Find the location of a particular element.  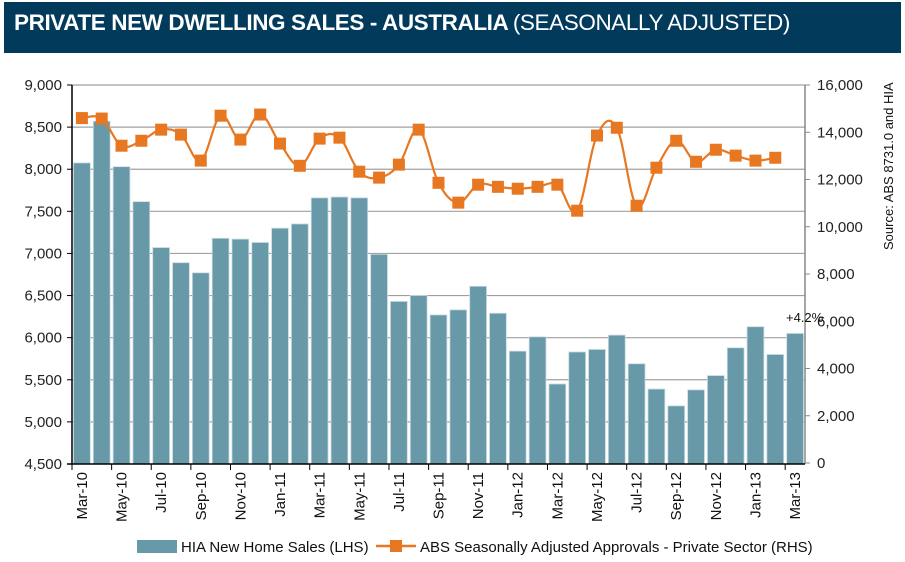

chart-title: PRIVATE NEW DWELLING SALES - AUSTRALIA is located at coordinates (261, 22).